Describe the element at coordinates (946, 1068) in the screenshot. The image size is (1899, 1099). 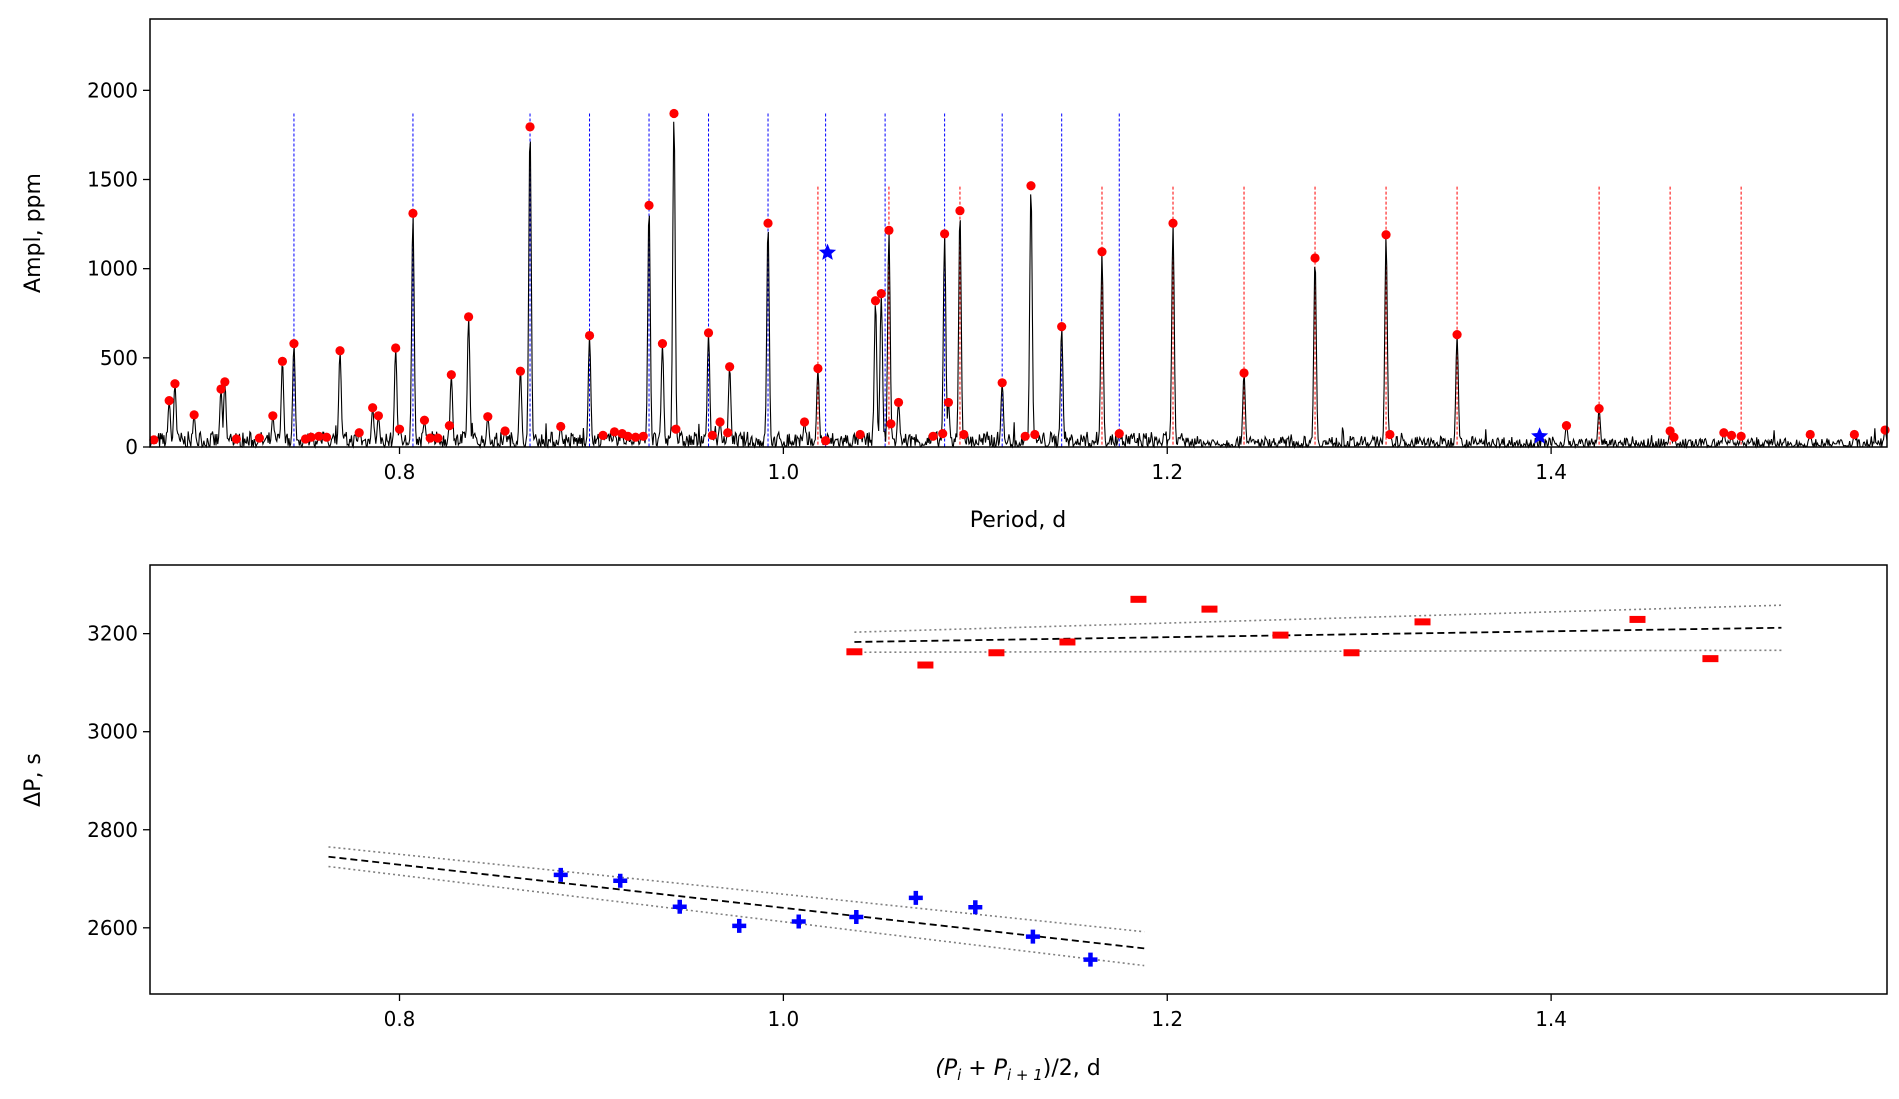
I see `xlabel-part-p: (P` at that location.